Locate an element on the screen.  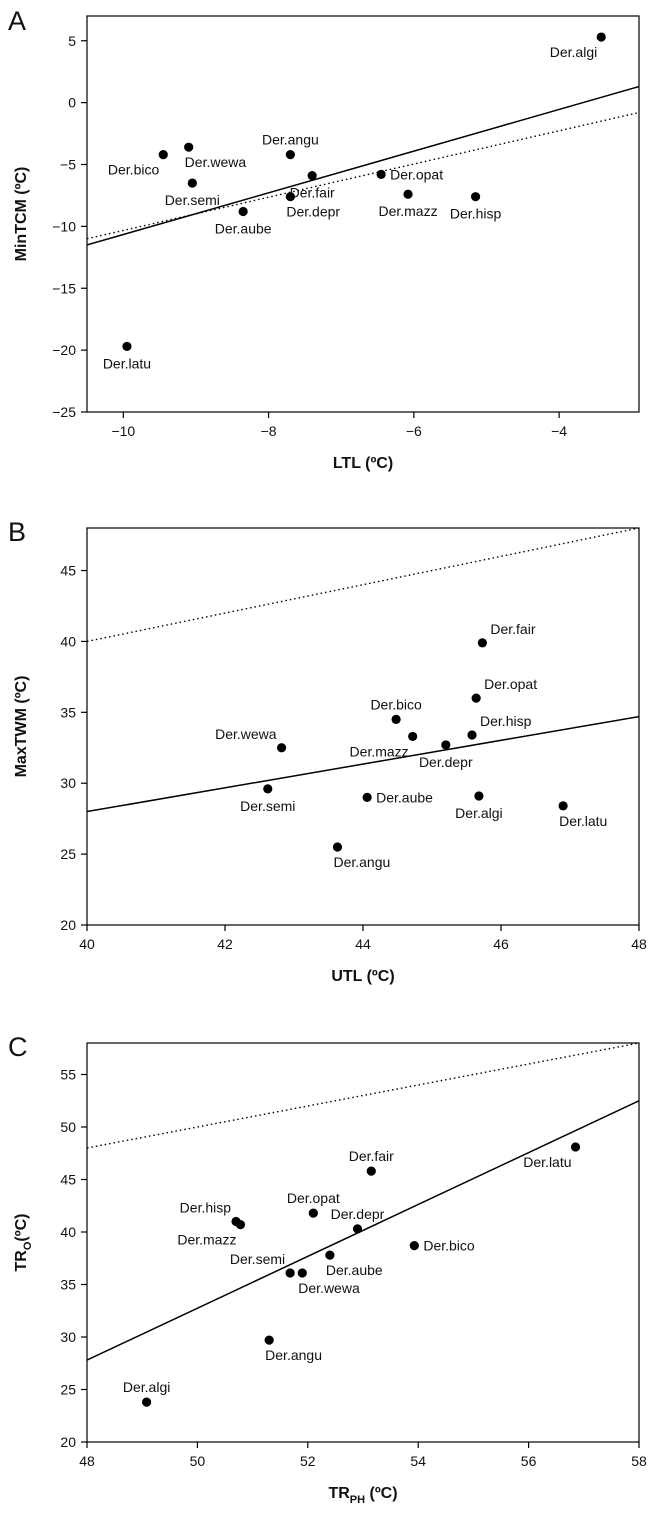
y-tick-label: −10 is located at coordinates (64, 226).